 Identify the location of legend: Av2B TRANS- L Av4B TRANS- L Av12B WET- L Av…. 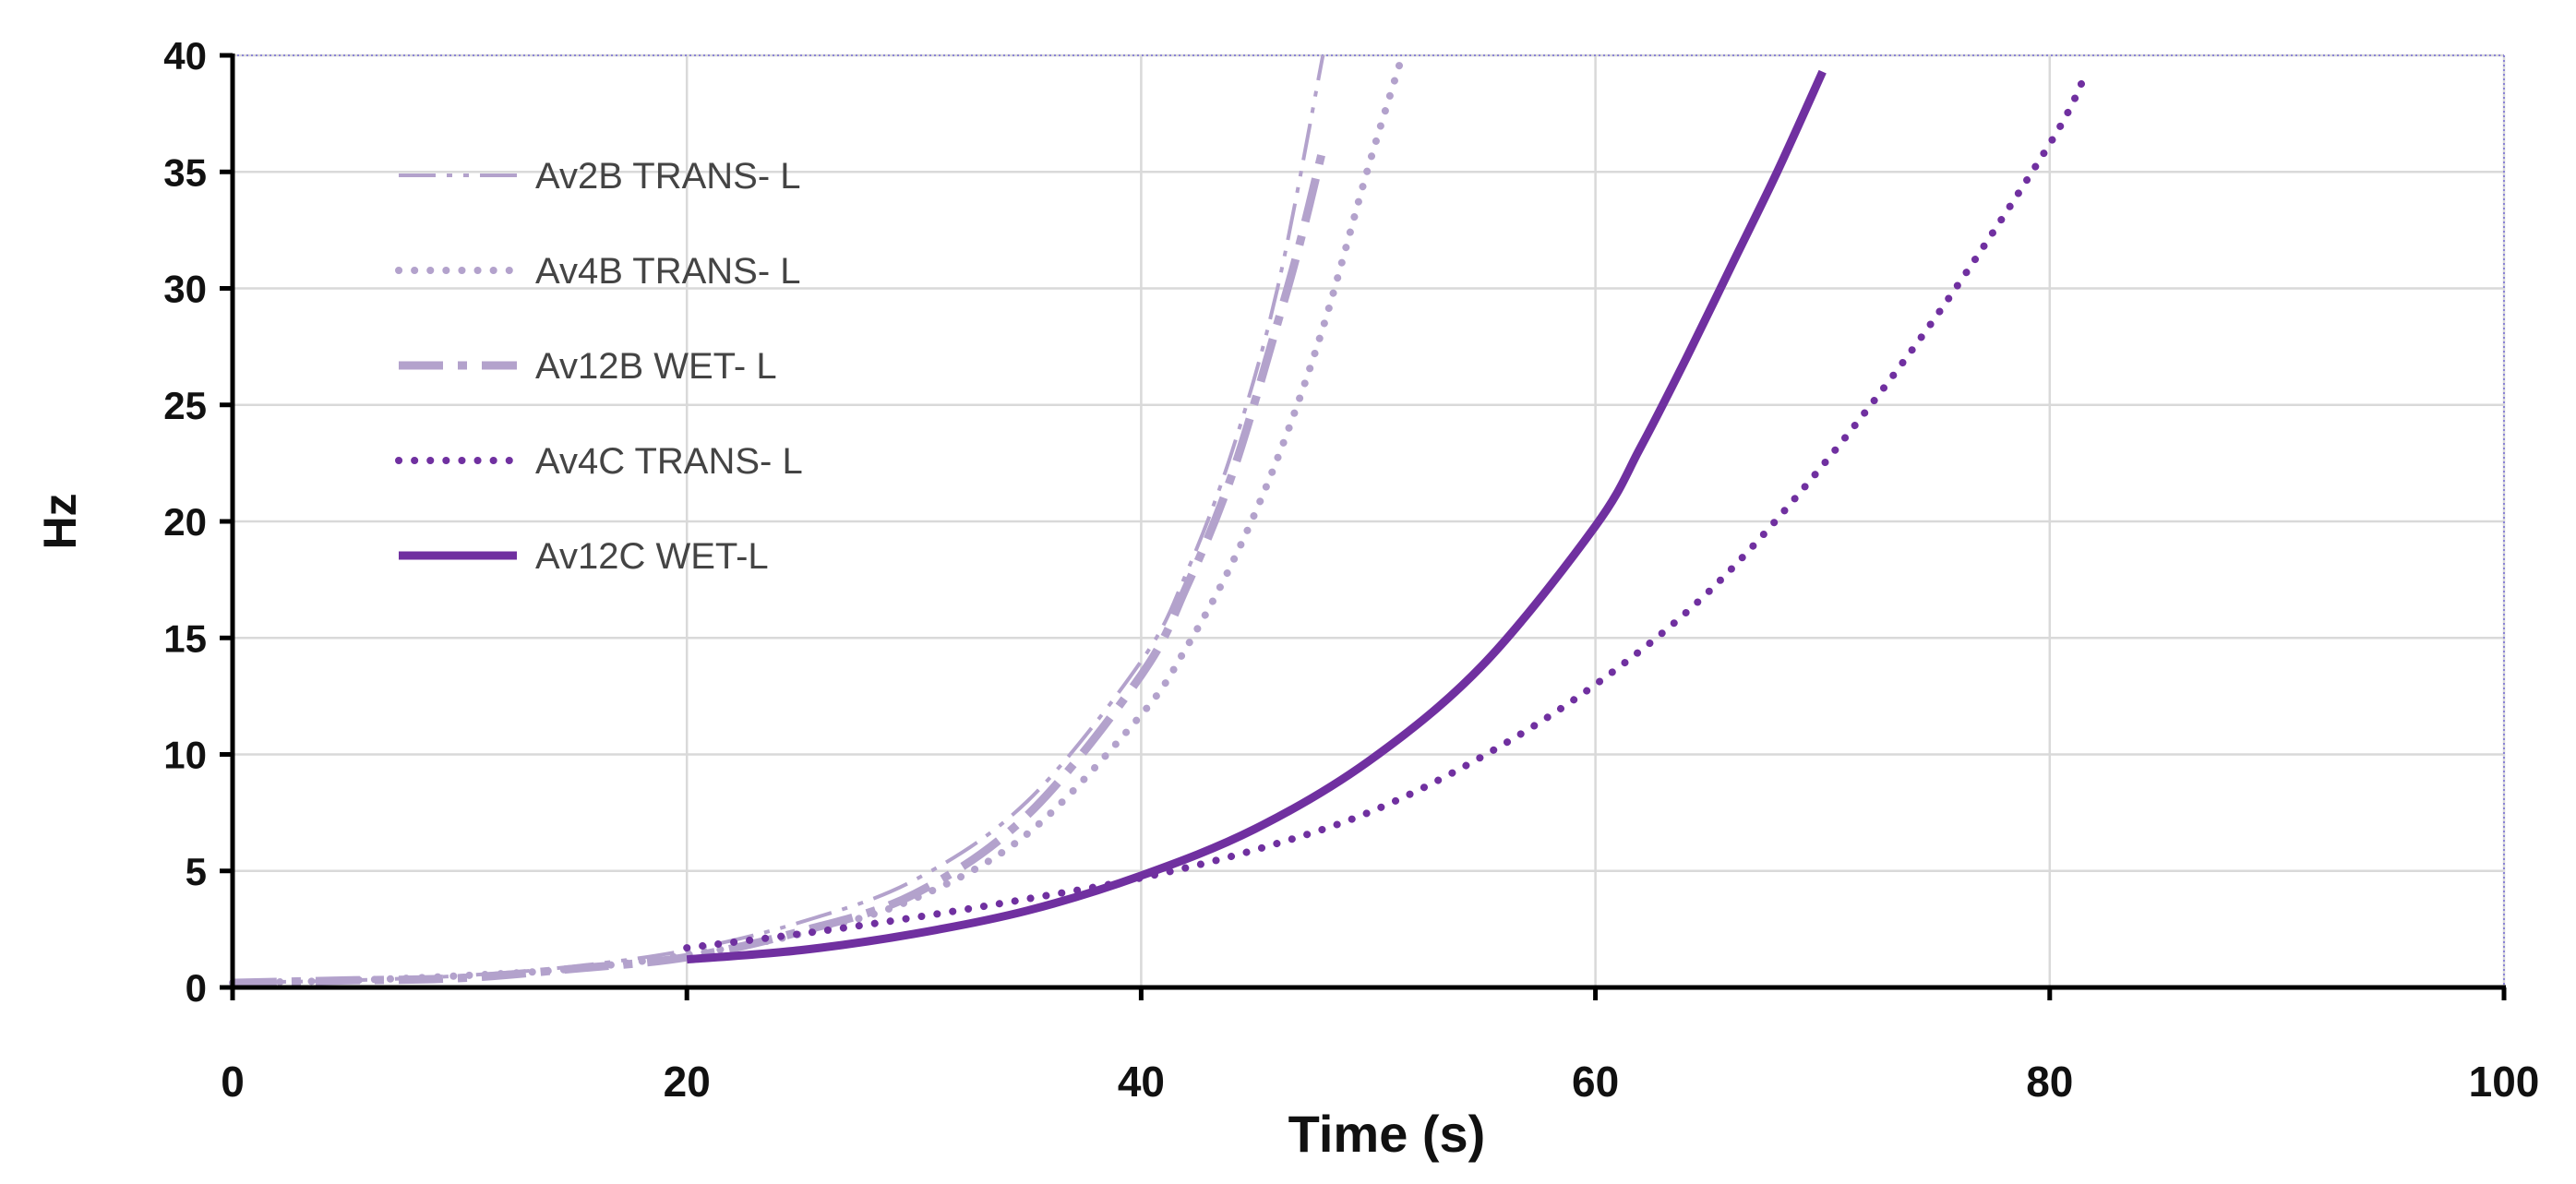
(599, 366).